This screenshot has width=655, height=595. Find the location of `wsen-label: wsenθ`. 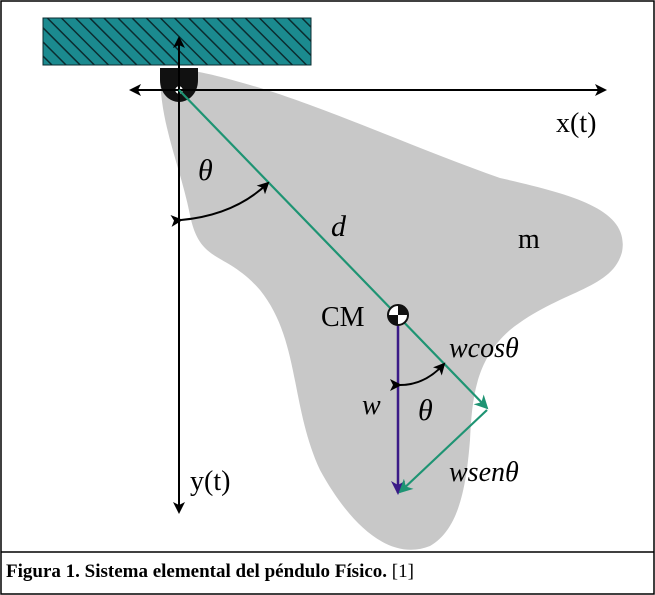

wsen-label: wsenθ is located at coordinates (484, 472).